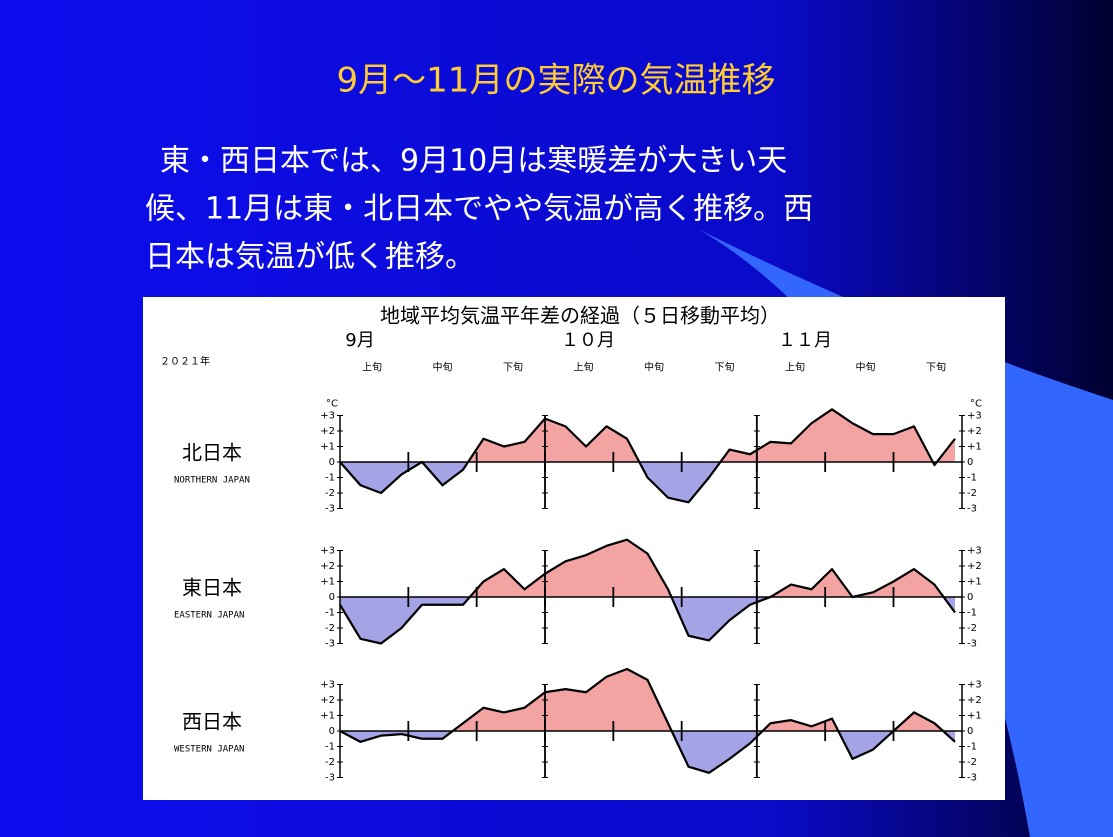  Describe the element at coordinates (185, 361) in the screenshot. I see `year-label: ２０２１年` at that location.